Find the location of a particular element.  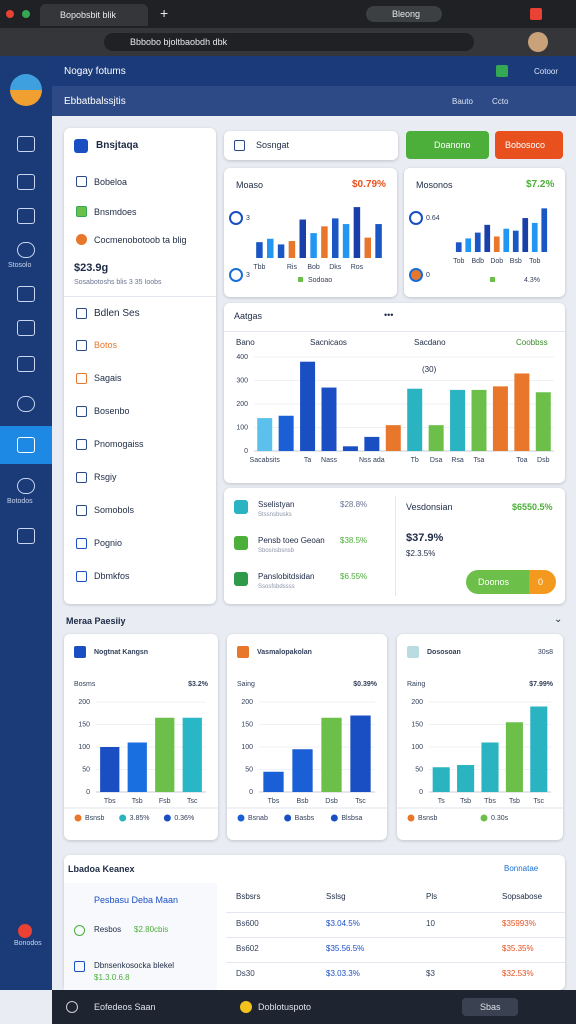

profile-pill: Bleong is located at coordinates (404, 14).